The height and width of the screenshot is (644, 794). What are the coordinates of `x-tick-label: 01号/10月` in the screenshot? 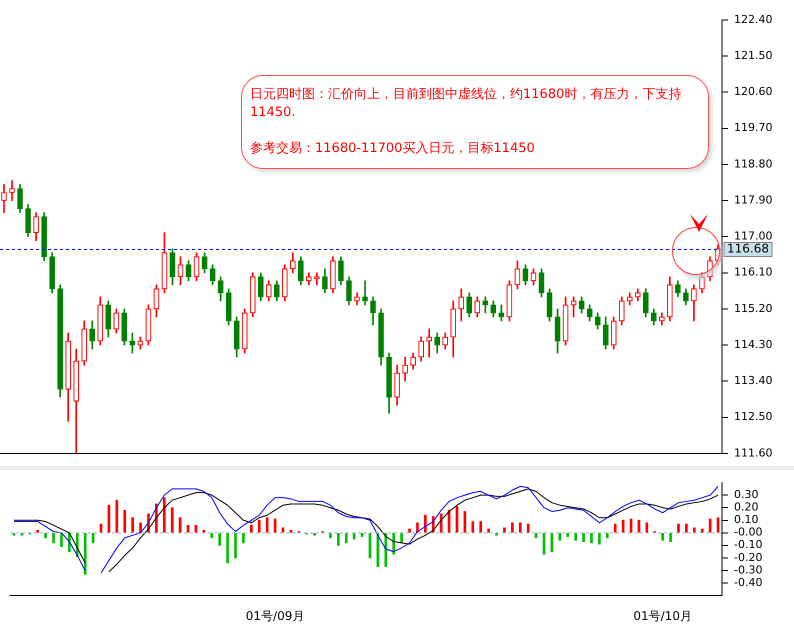 It's located at (662, 615).